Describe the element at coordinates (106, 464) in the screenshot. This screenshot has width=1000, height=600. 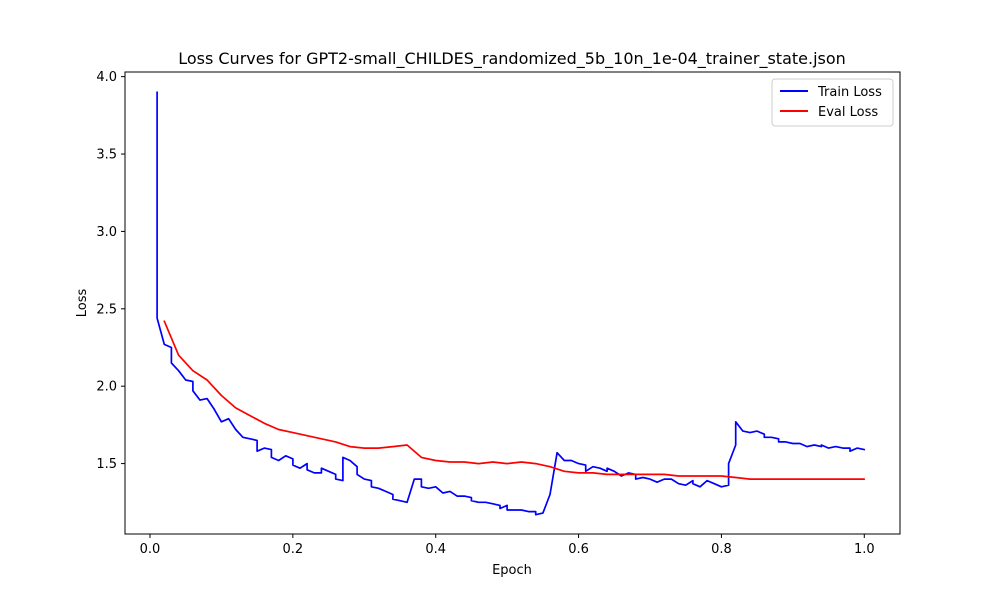
I see `y-tick-label: 1.5` at that location.